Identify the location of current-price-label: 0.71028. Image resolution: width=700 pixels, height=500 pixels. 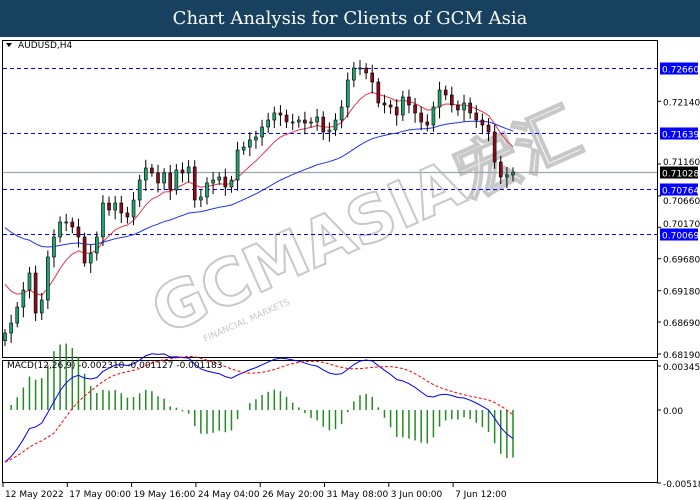
(680, 175).